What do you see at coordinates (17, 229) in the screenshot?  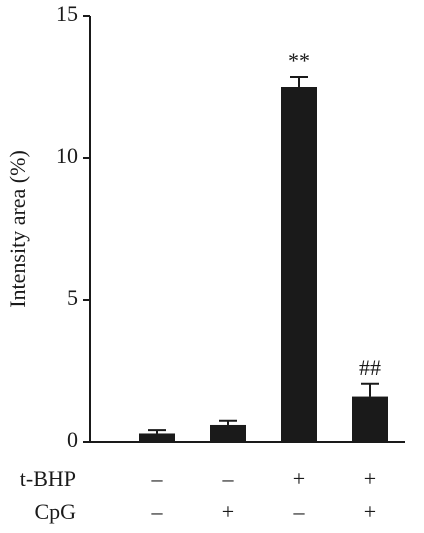 I see `y-axis-label: Intensity area (%)` at bounding box center [17, 229].